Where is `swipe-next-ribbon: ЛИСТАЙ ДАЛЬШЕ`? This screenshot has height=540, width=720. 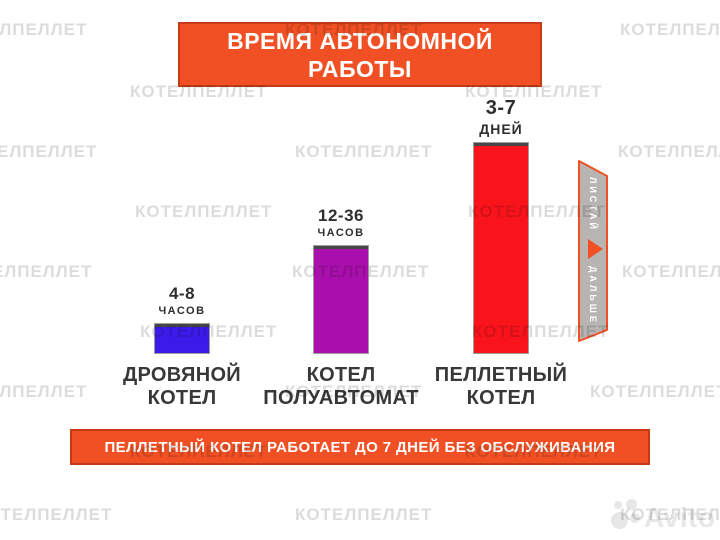 swipe-next-ribbon: ЛИСТАЙ ДАЛЬШЕ is located at coordinates (593, 251).